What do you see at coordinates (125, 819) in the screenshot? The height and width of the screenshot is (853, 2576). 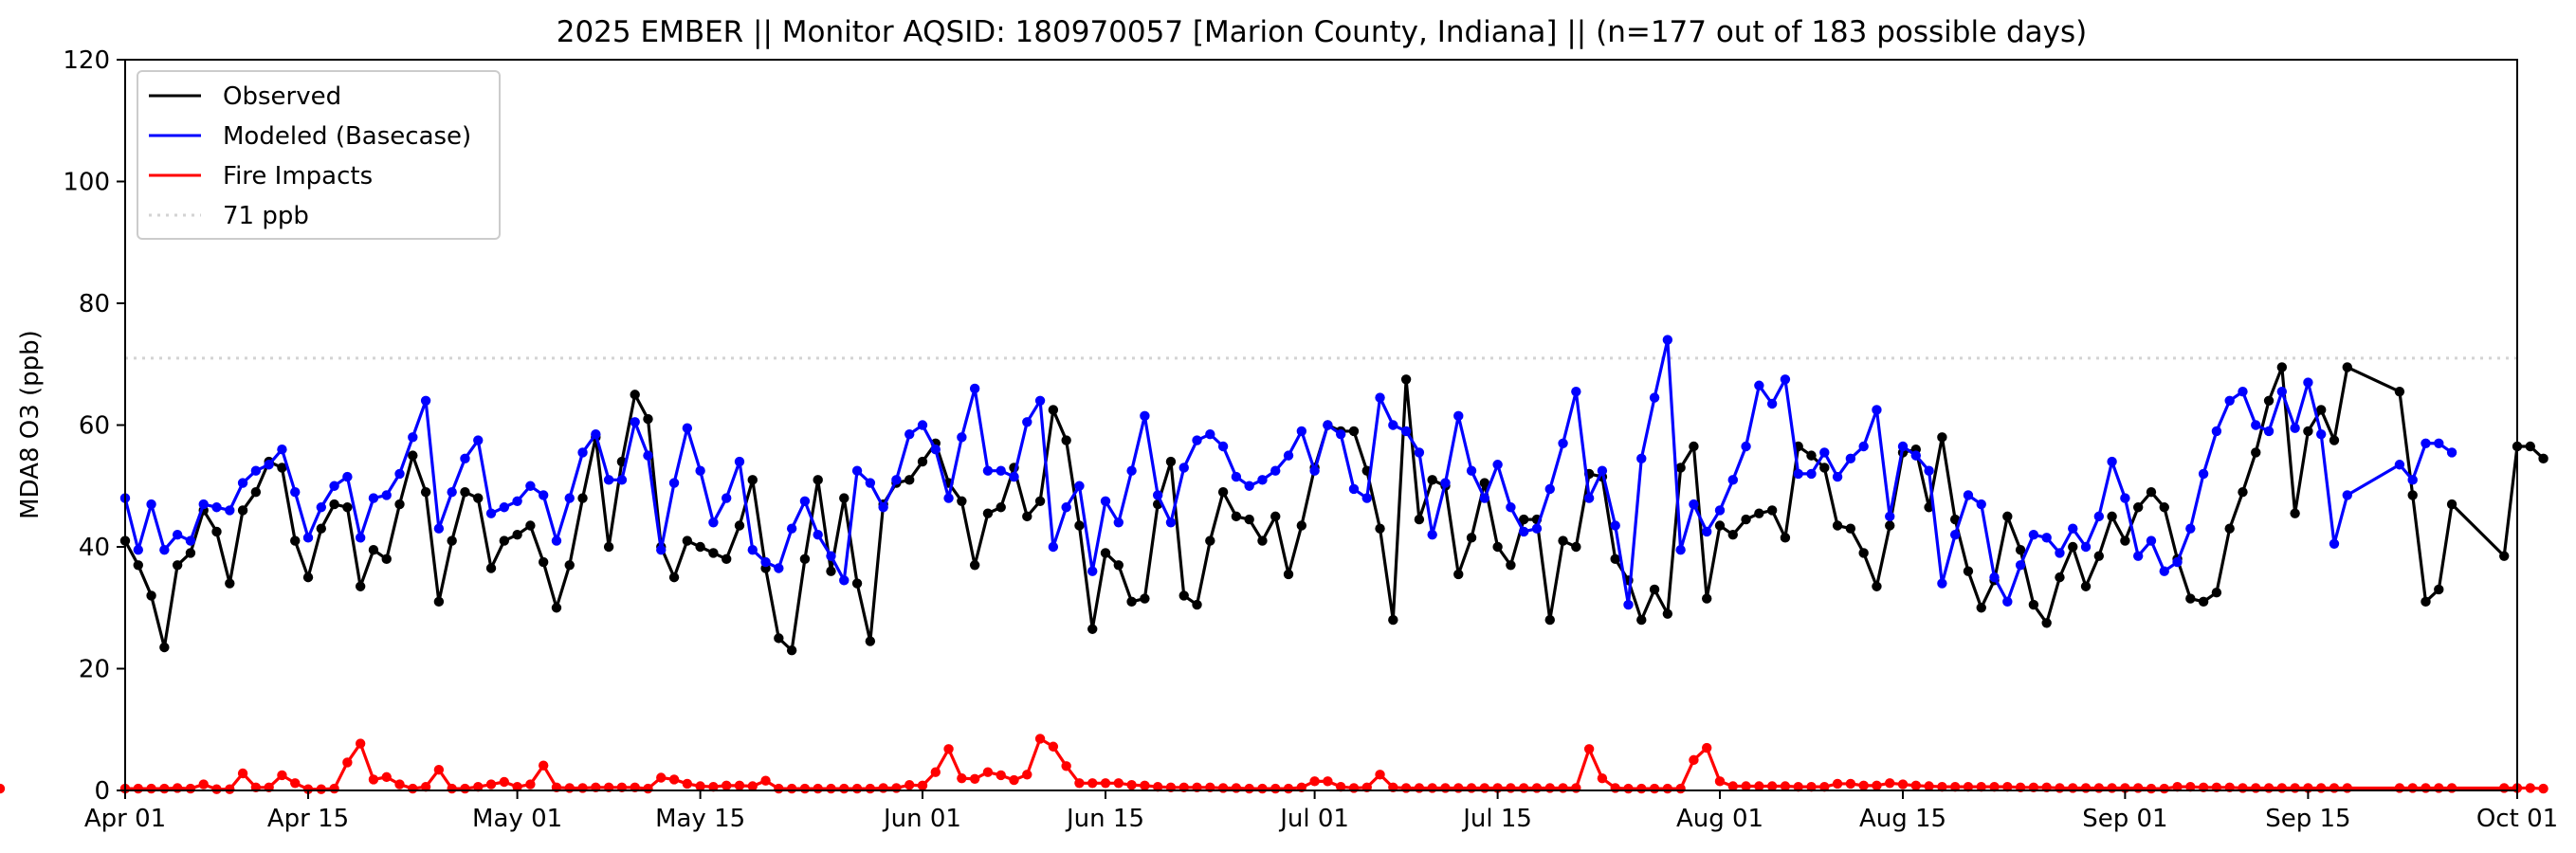 I see `x-tick-label: Apr 01` at bounding box center [125, 819].